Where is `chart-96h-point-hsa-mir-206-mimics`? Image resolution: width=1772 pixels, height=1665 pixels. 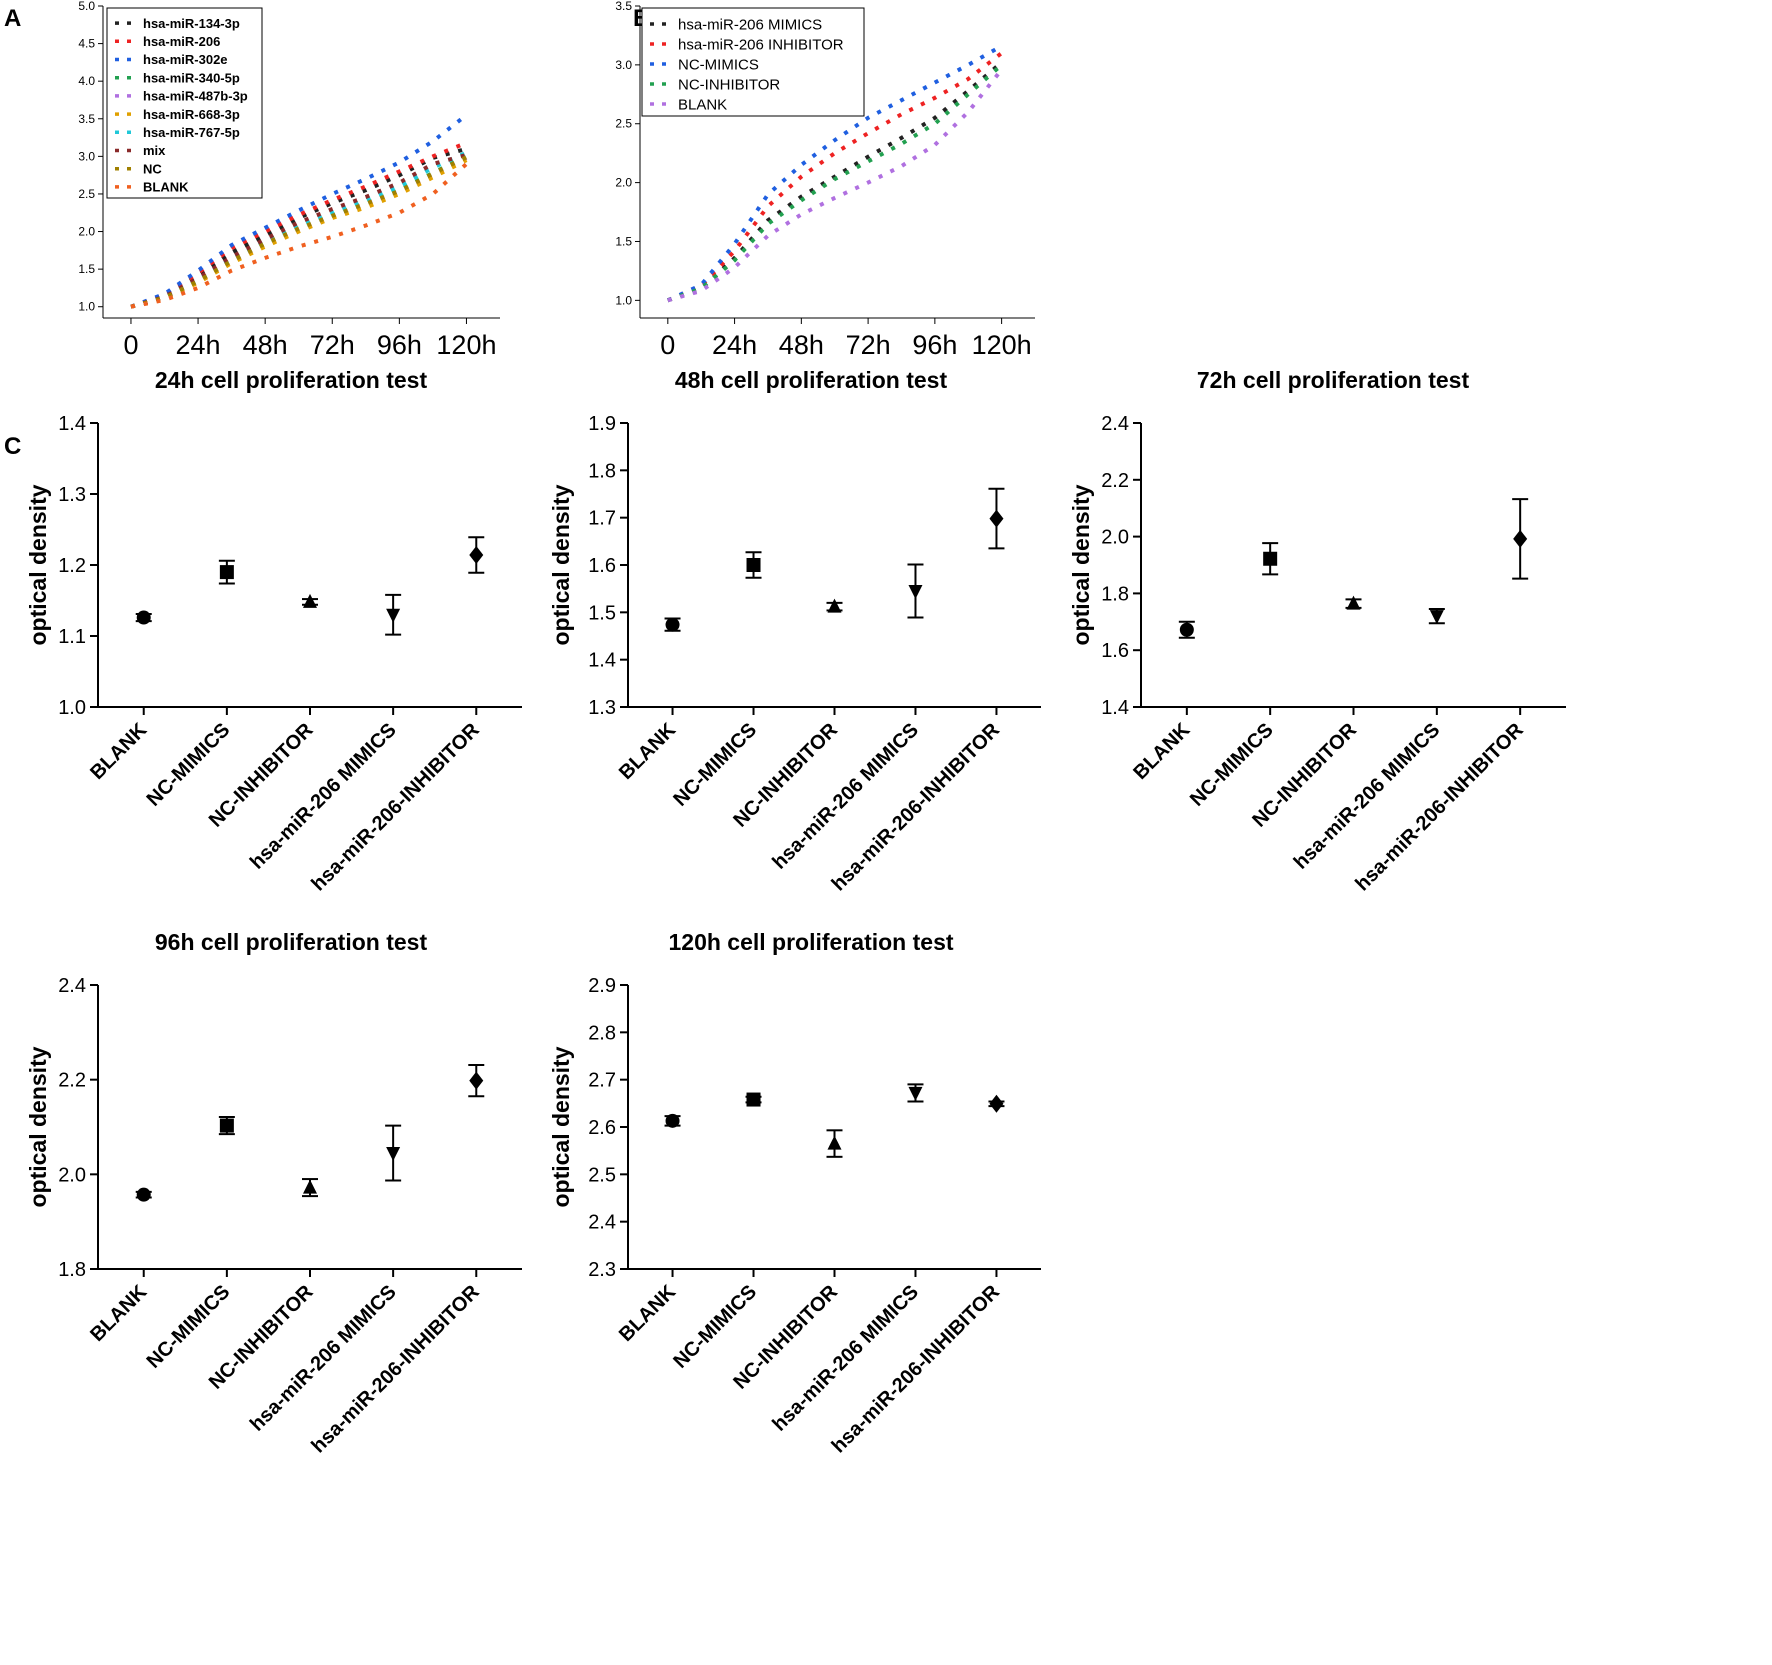
chart-96h-point-hsa-mir-206-mimics is located at coordinates (393, 1154).